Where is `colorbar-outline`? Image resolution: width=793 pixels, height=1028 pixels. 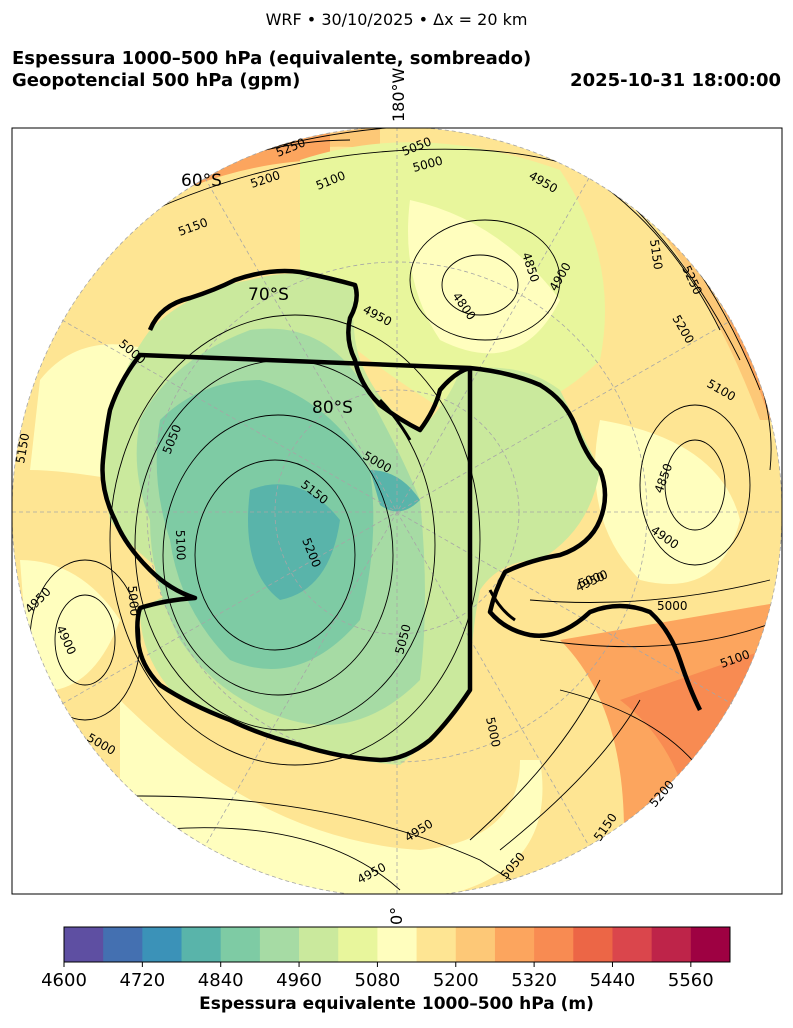 colorbar-outline is located at coordinates (397, 944).